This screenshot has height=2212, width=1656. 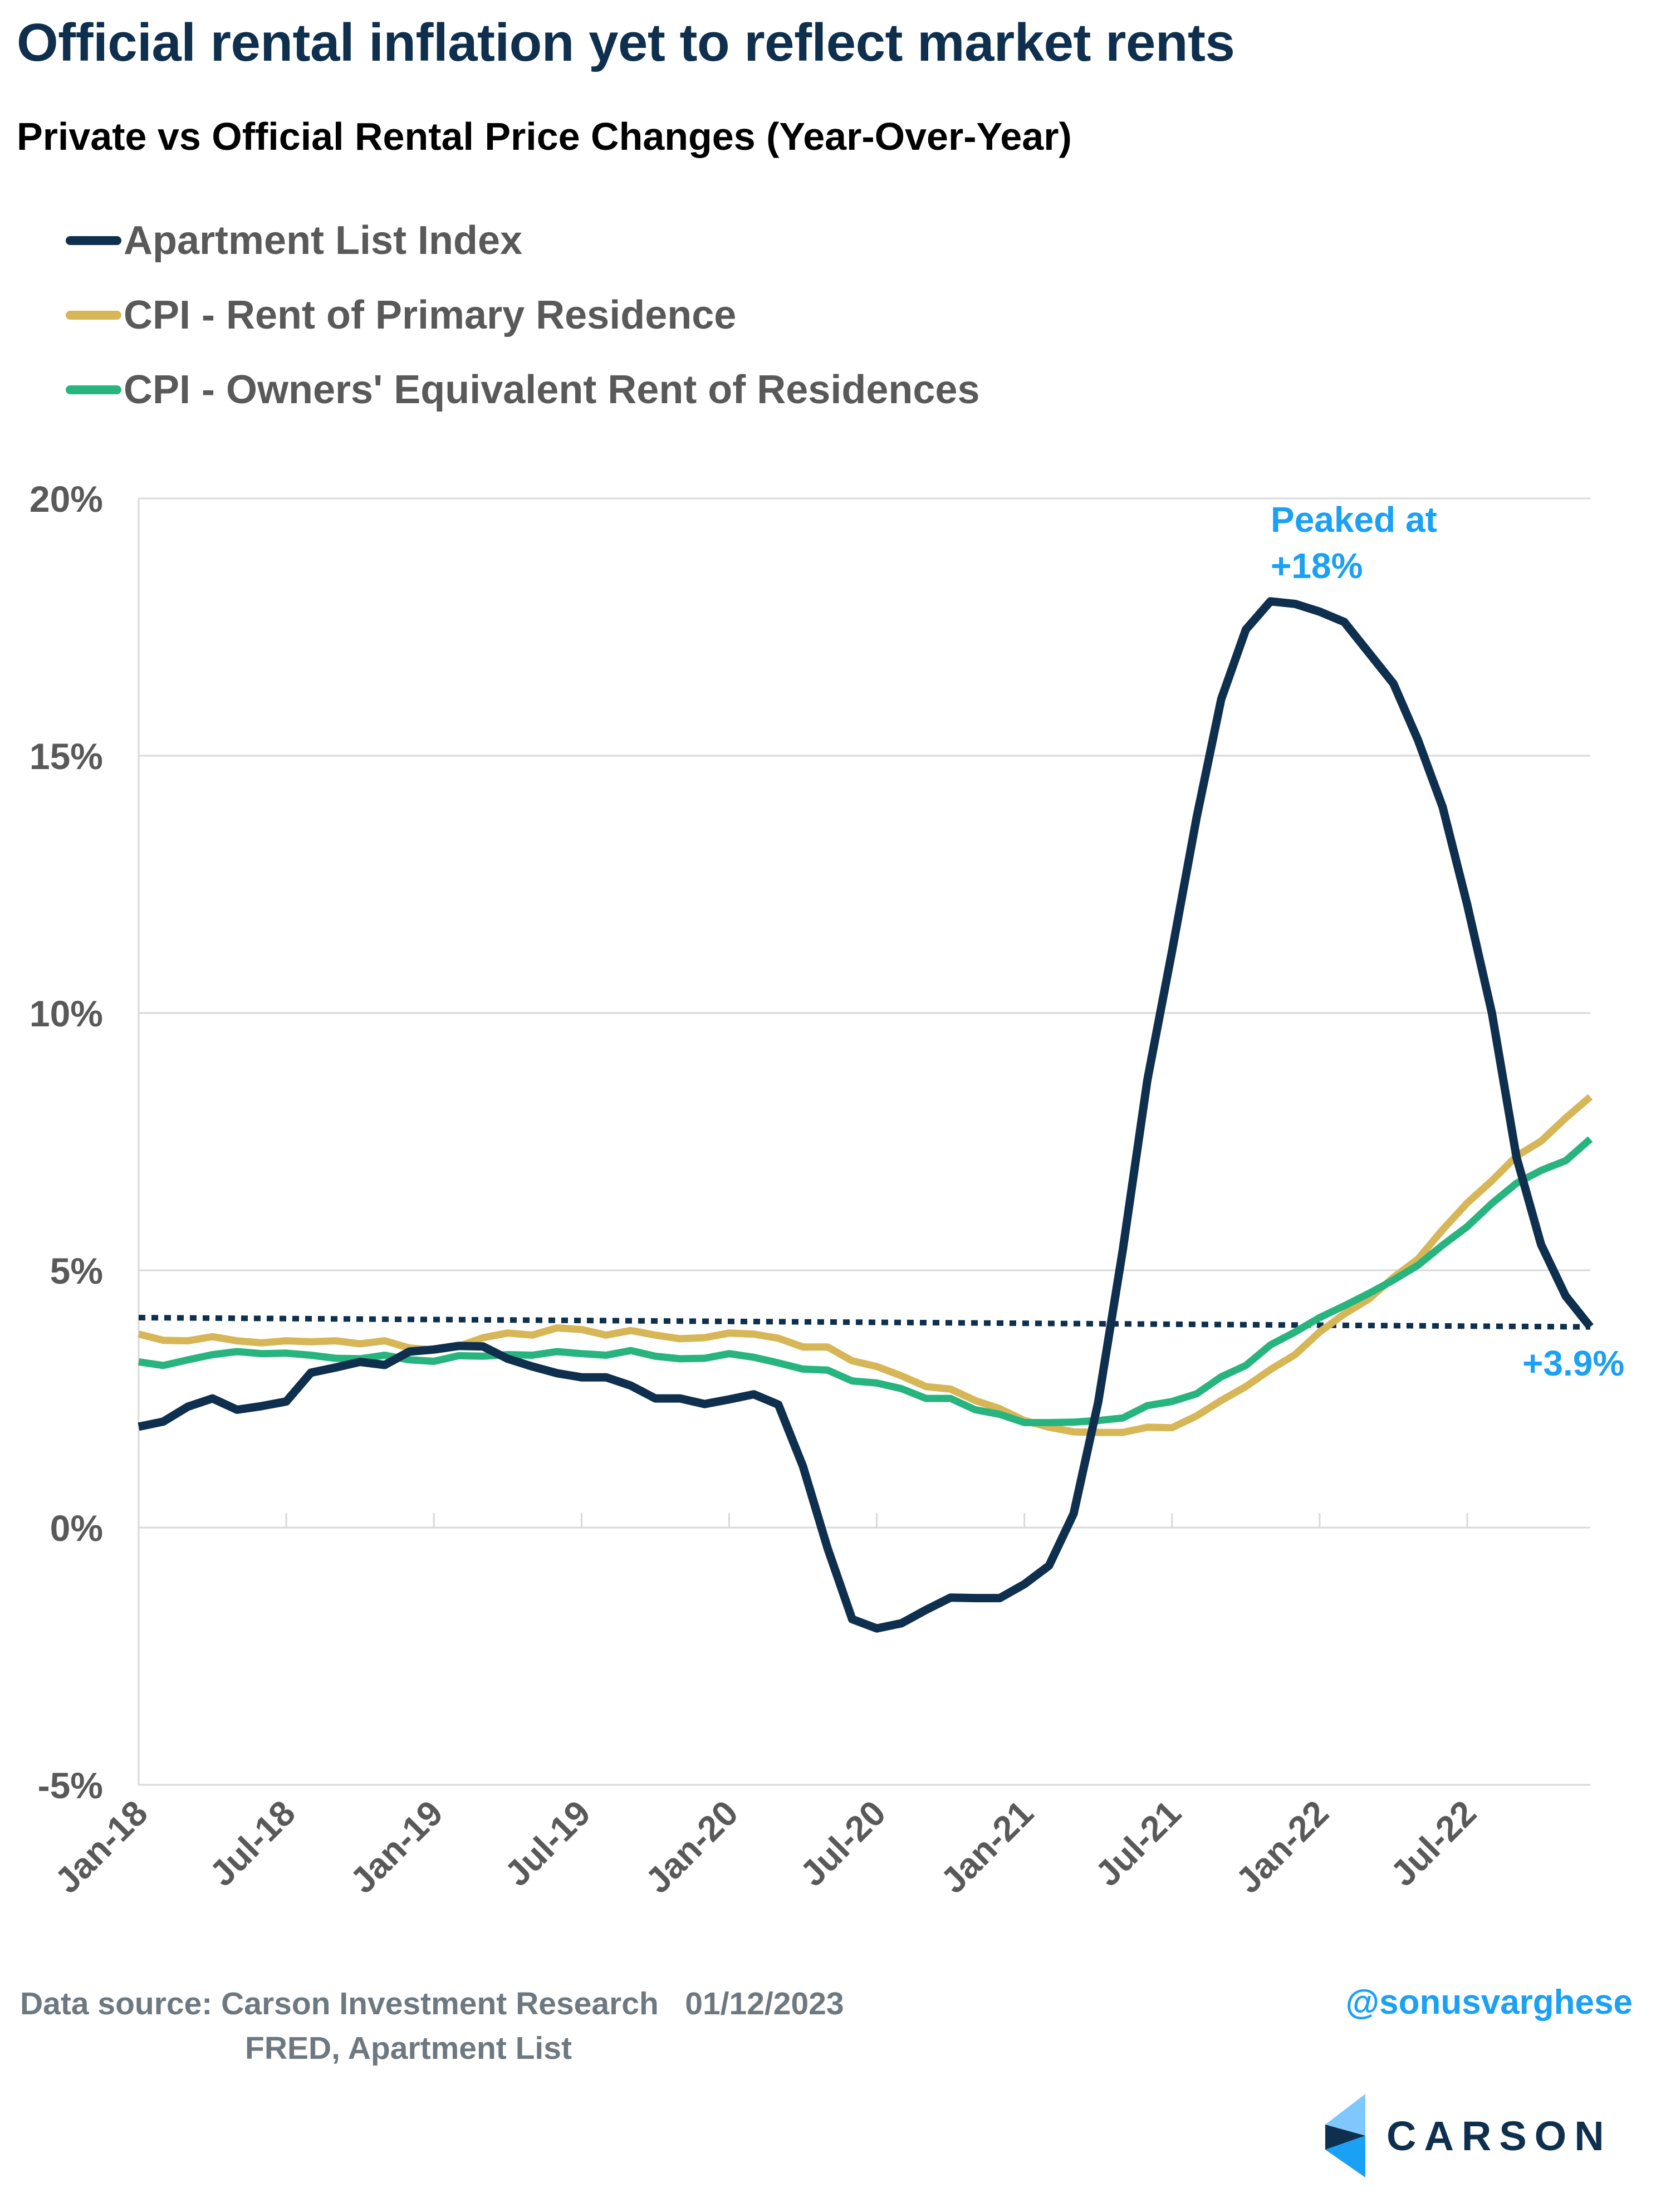 What do you see at coordinates (865, 1281) in the screenshot?
I see `series-line-cpi-oer` at bounding box center [865, 1281].